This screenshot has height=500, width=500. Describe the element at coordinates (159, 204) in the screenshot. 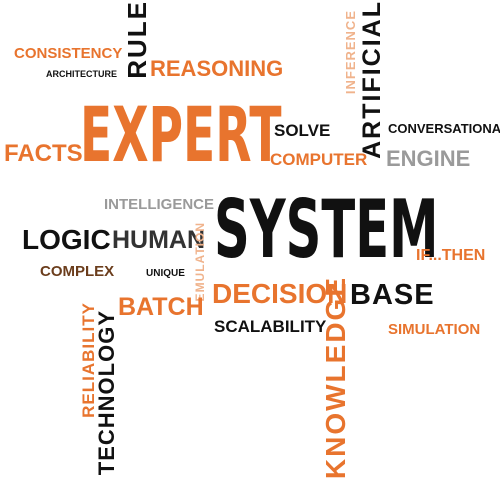

I see `word-intelligence: INTELLIGENCE` at that location.